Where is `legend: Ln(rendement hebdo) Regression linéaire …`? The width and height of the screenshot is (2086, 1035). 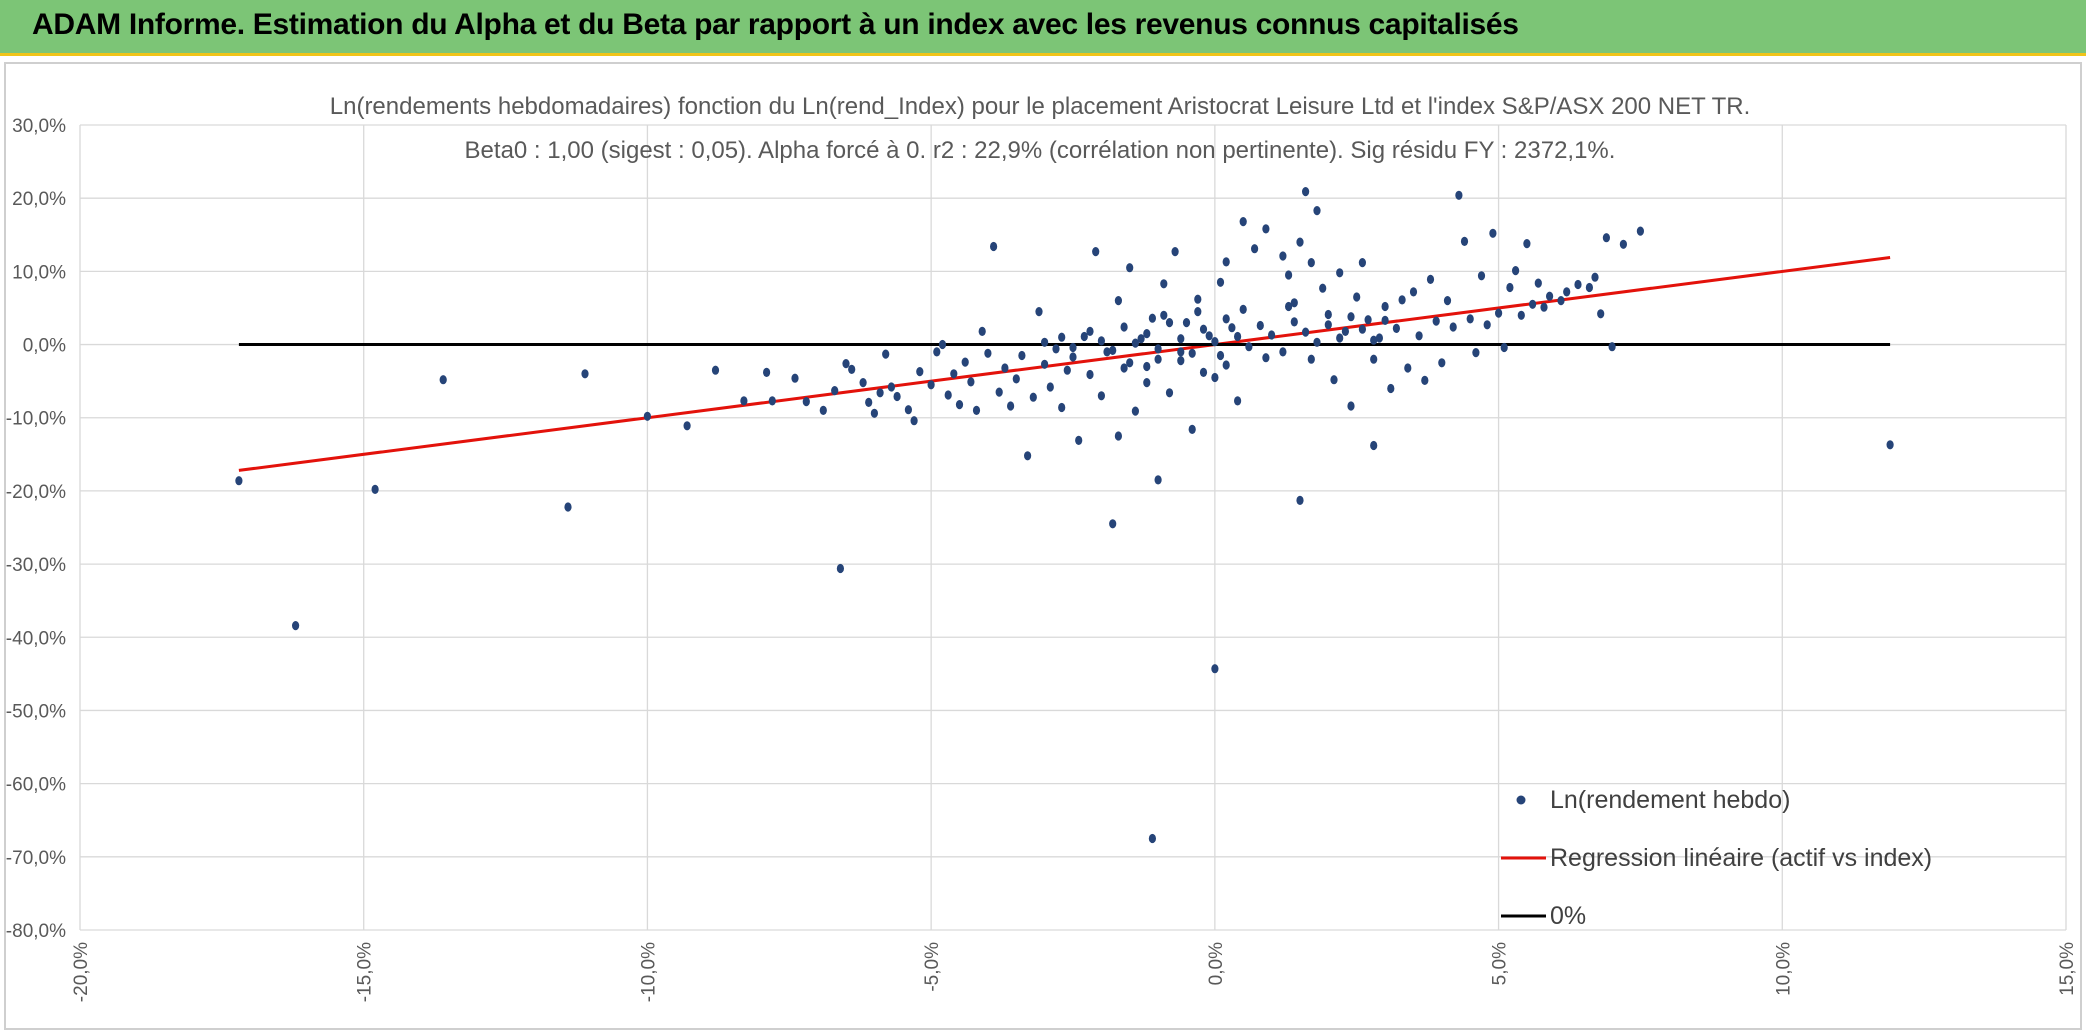 legend: Ln(rendement hebdo) Regression linéaire … is located at coordinates (1716, 858).